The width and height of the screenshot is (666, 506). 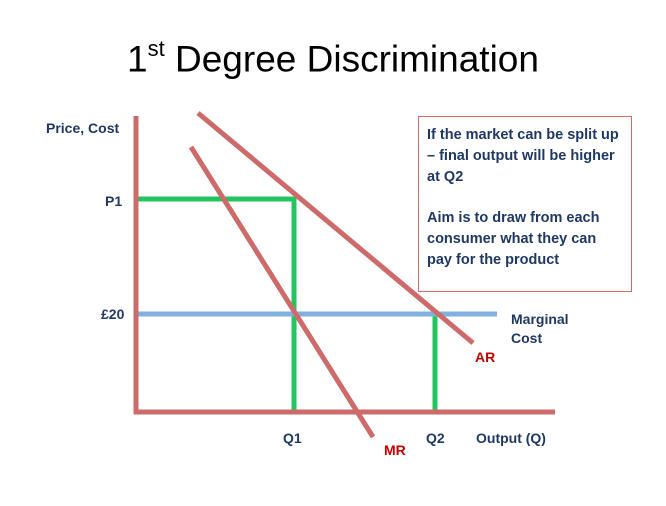 What do you see at coordinates (485, 357) in the screenshot?
I see `ar-label: AR` at bounding box center [485, 357].